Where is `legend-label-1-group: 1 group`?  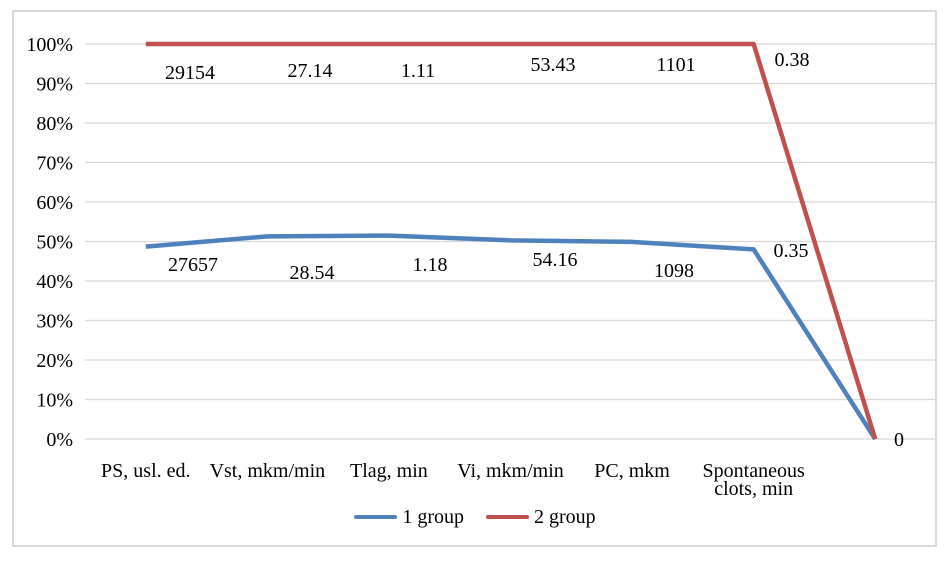 legend-label-1-group: 1 group is located at coordinates (433, 517).